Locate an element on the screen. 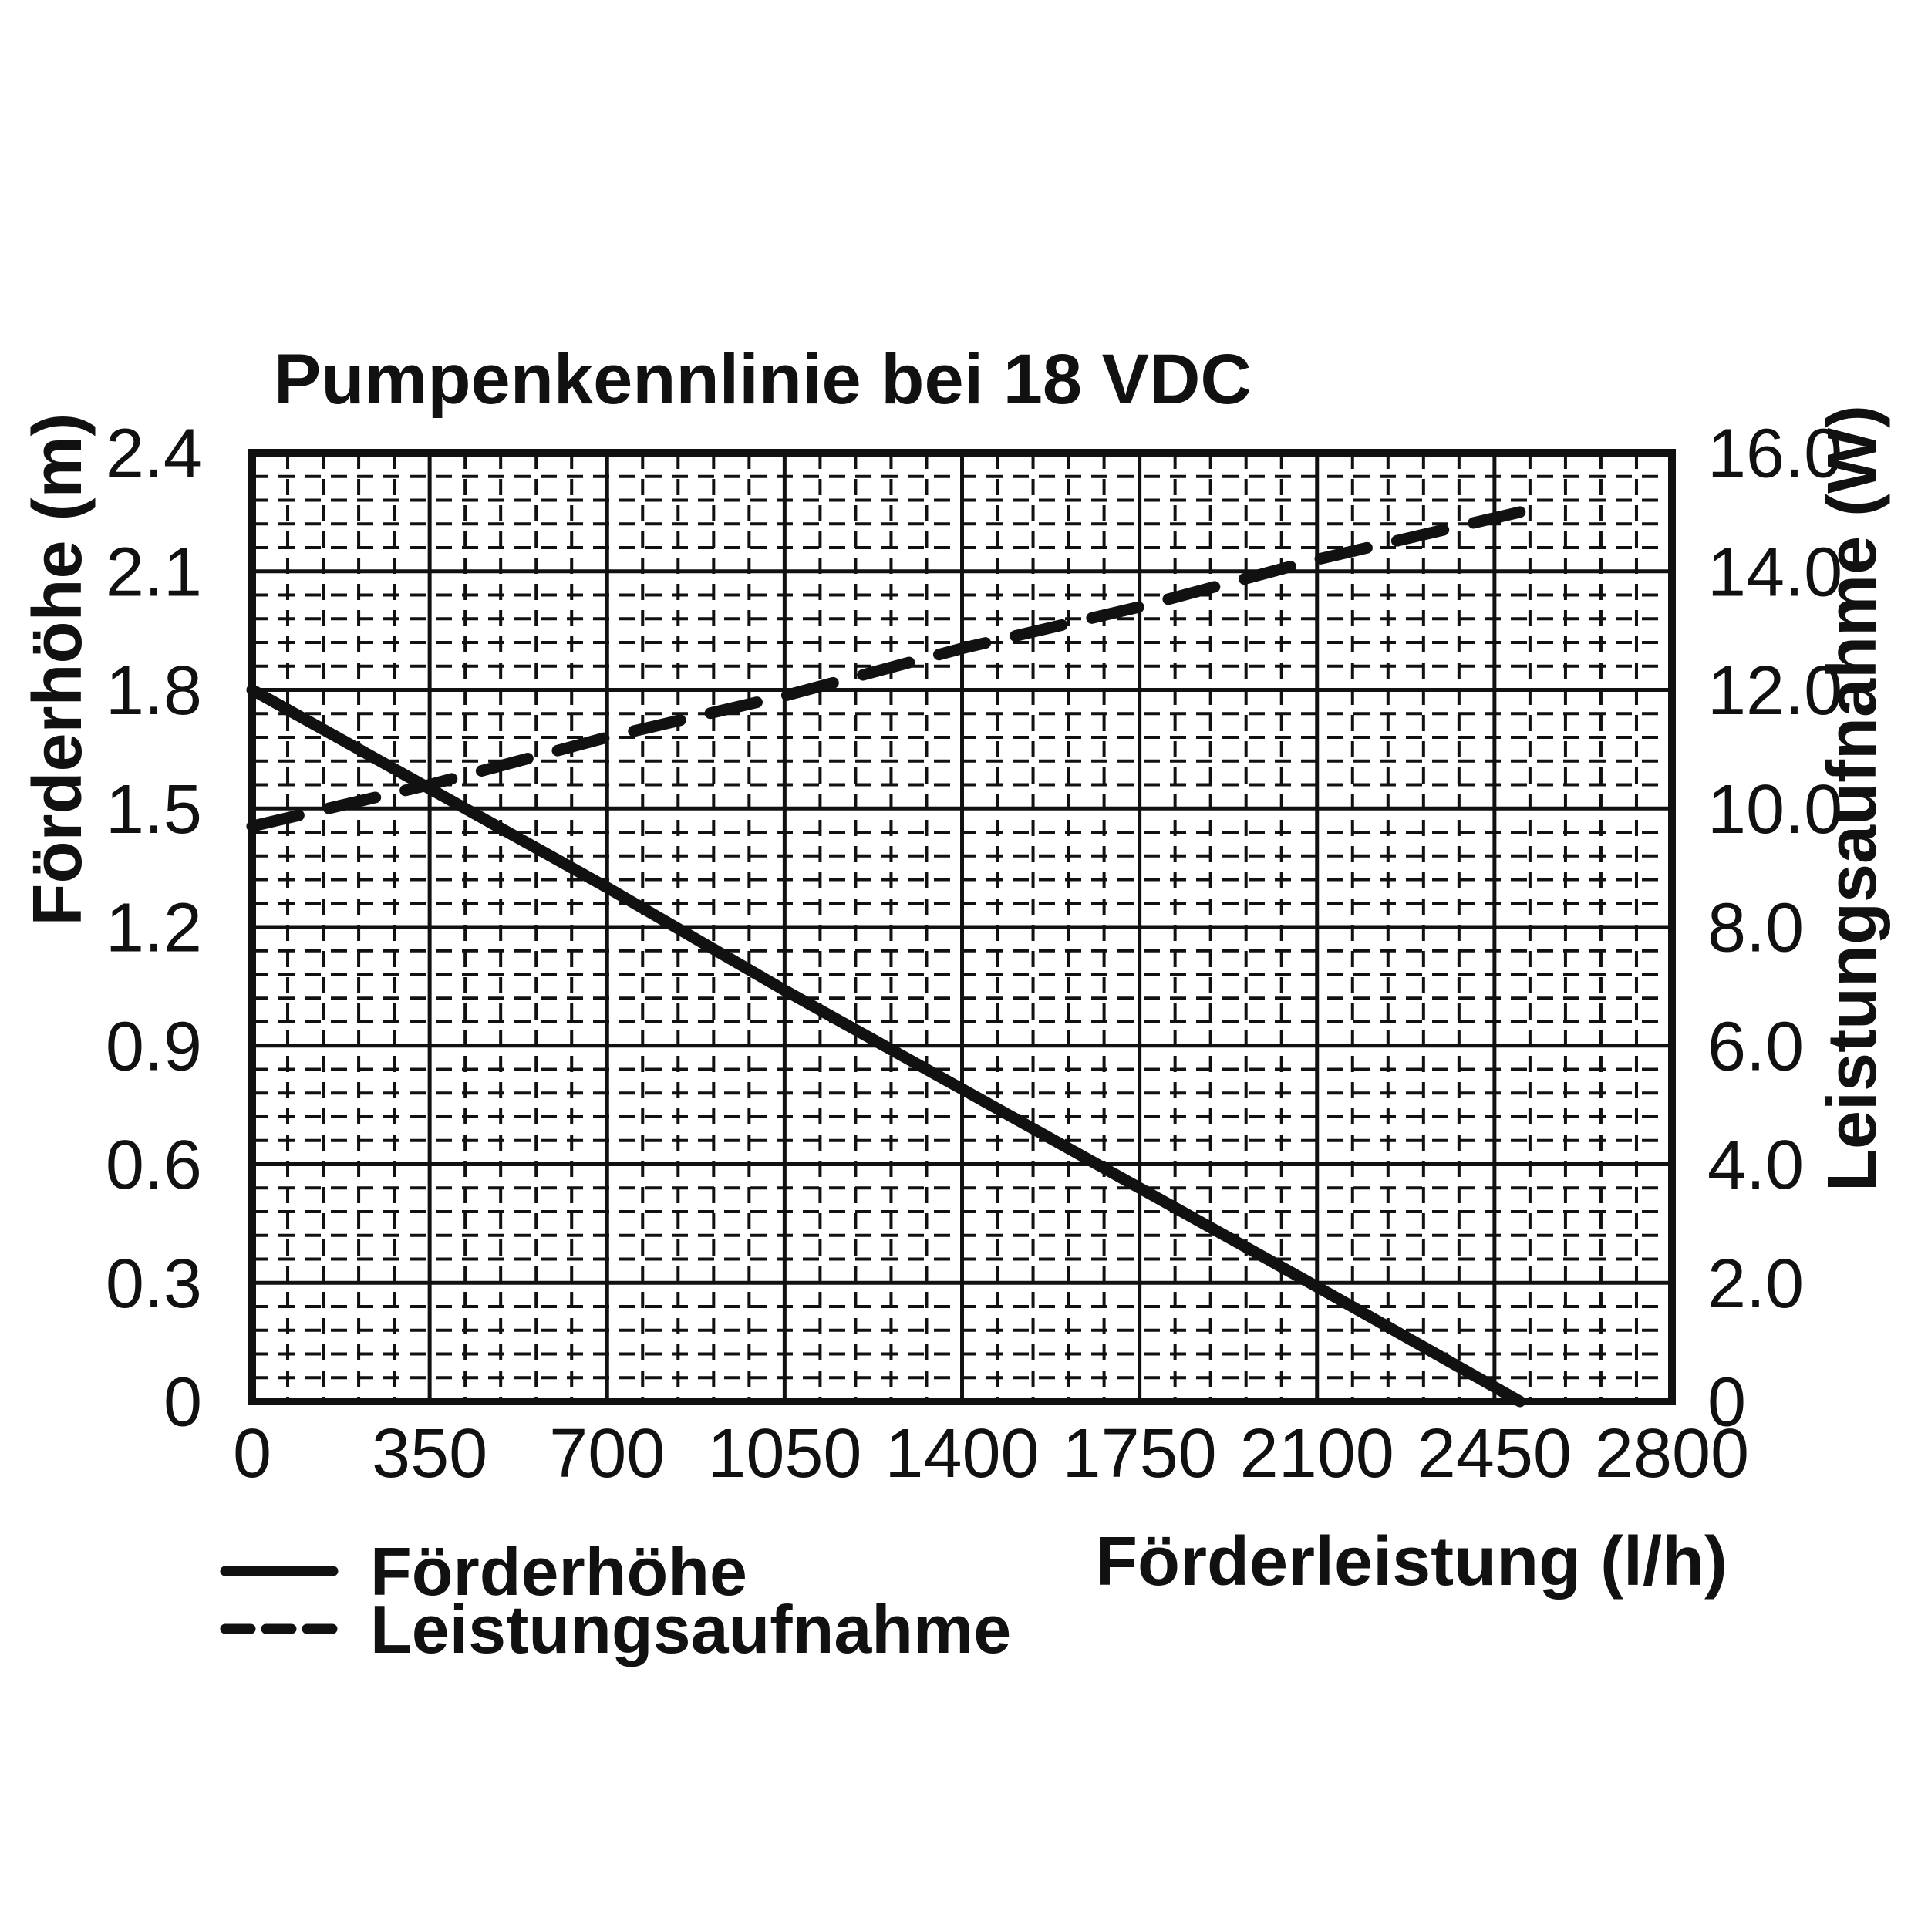  x-tick-label: 2100 is located at coordinates (1317, 1453).